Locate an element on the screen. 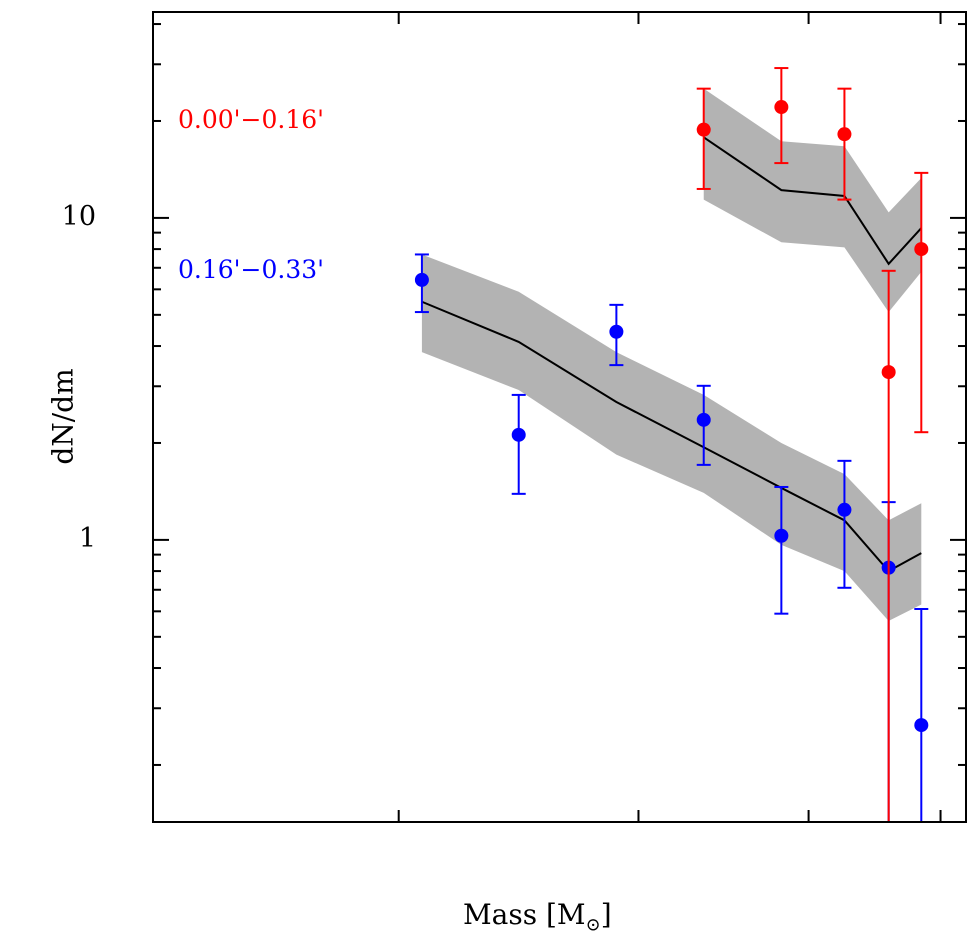 Image resolution: width=978 pixels, height=938 pixels. y-axis-label: dN/dm is located at coordinates (63, 416).